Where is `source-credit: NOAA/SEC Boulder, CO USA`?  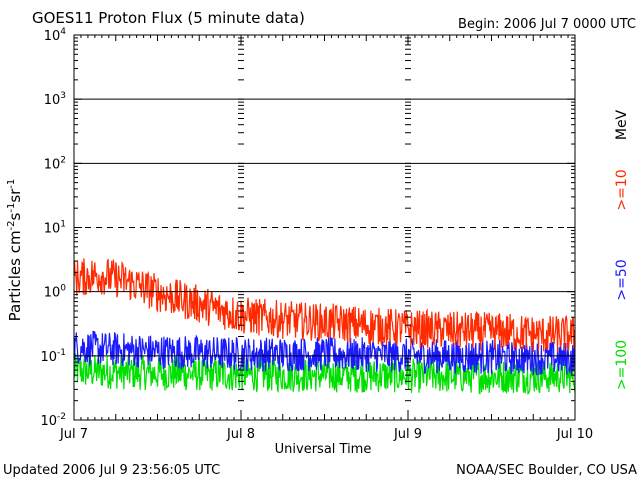
source-credit: NOAA/SEC Boulder, CO USA is located at coordinates (546, 470).